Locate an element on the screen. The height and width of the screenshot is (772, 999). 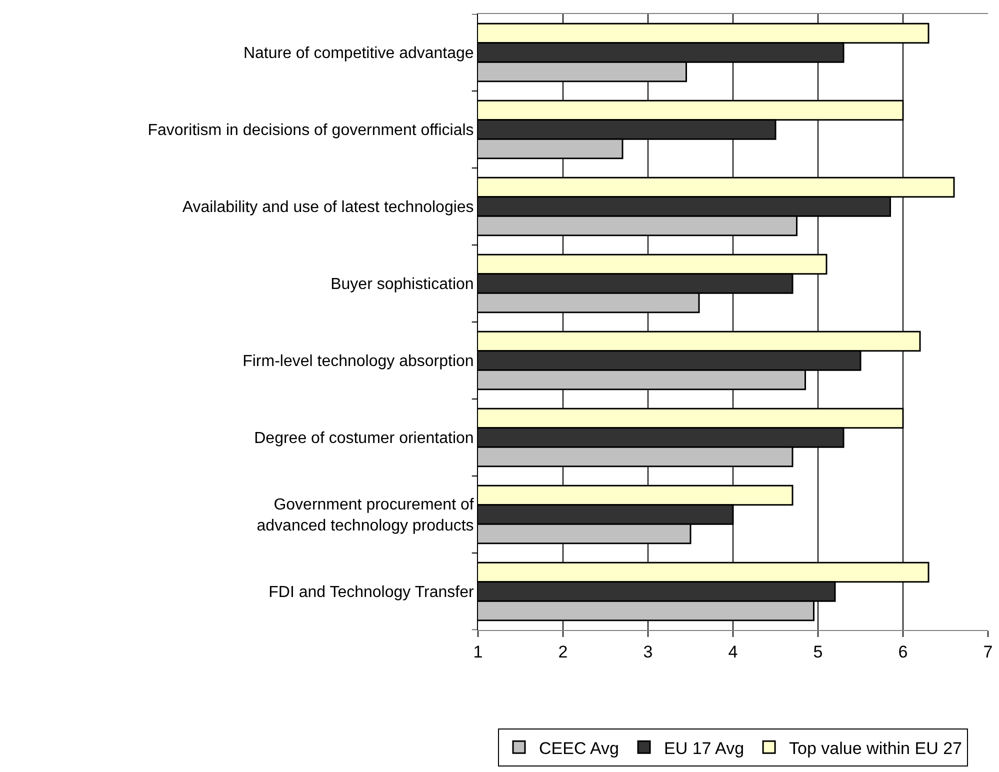
y-tick-label: Firm-level technology absorption is located at coordinates (358, 361).